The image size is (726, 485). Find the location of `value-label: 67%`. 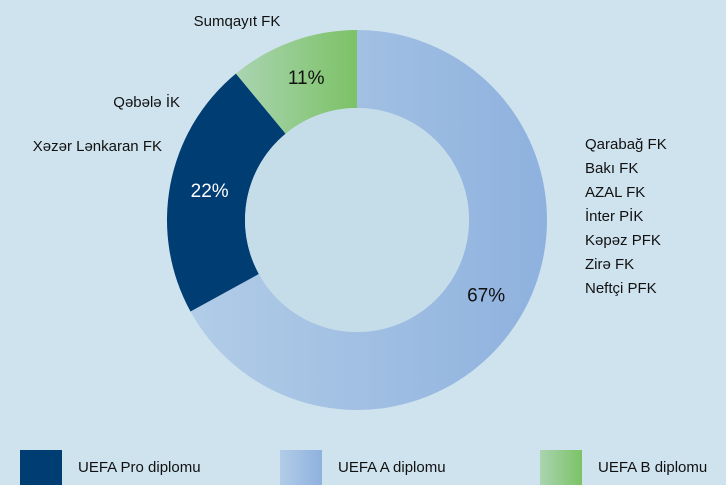

value-label: 67% is located at coordinates (486, 295).